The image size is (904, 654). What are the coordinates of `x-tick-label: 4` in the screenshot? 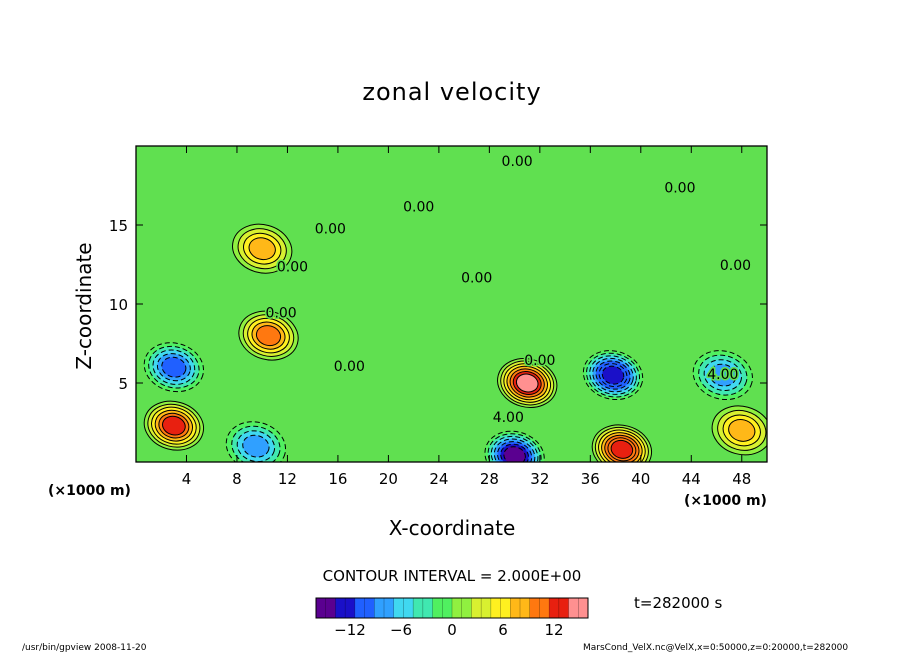 It's located at (187, 479).